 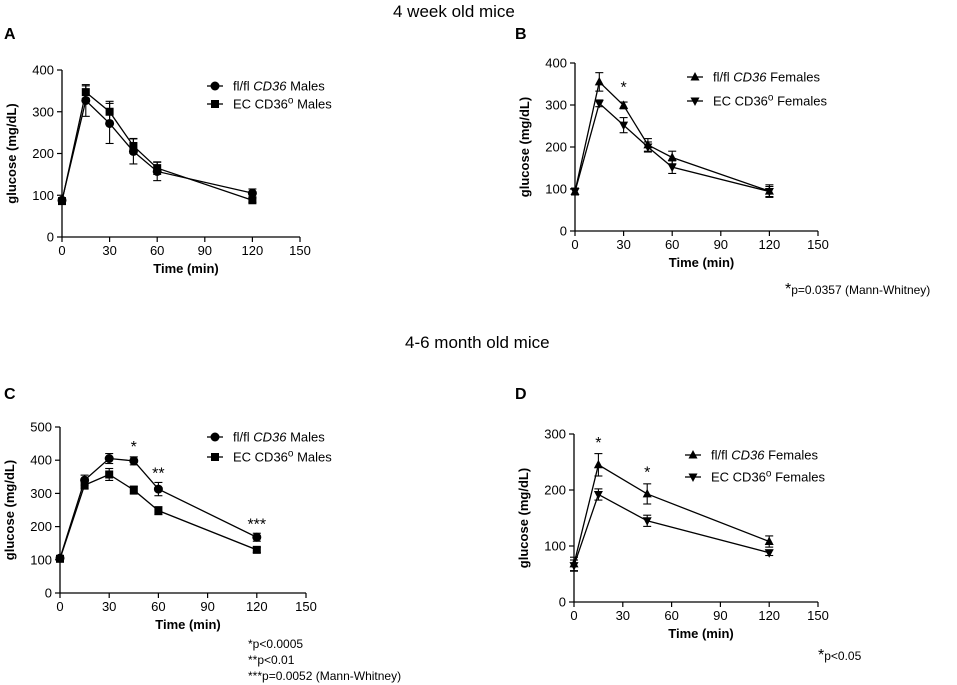 I want to click on c-y-tick-label: 300, so click(x=41, y=493).